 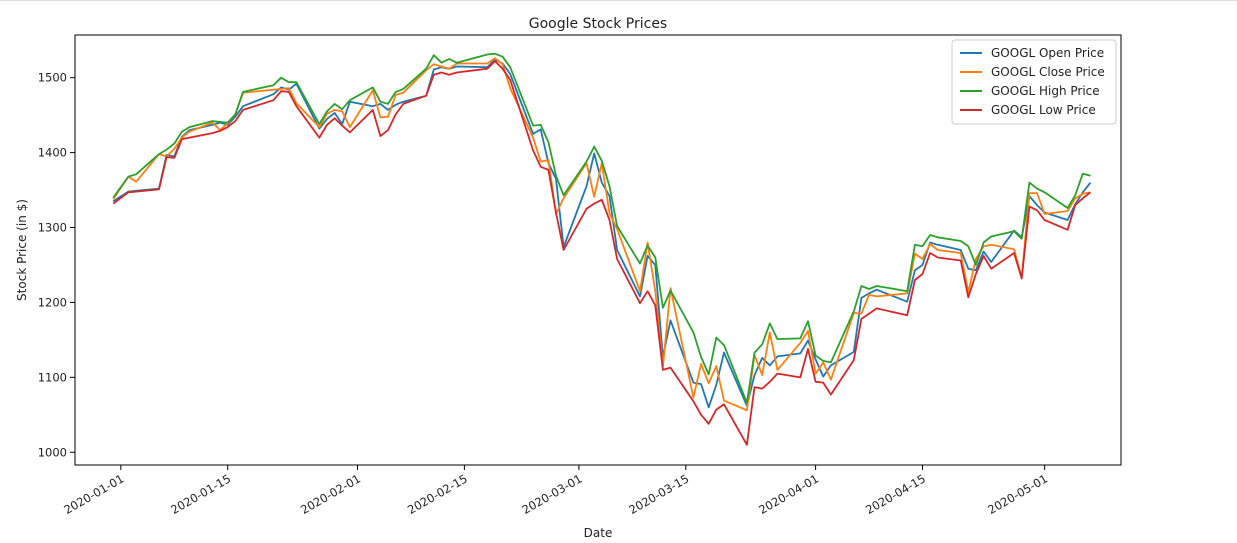 What do you see at coordinates (618, 0) in the screenshot?
I see `top-divider` at bounding box center [618, 0].